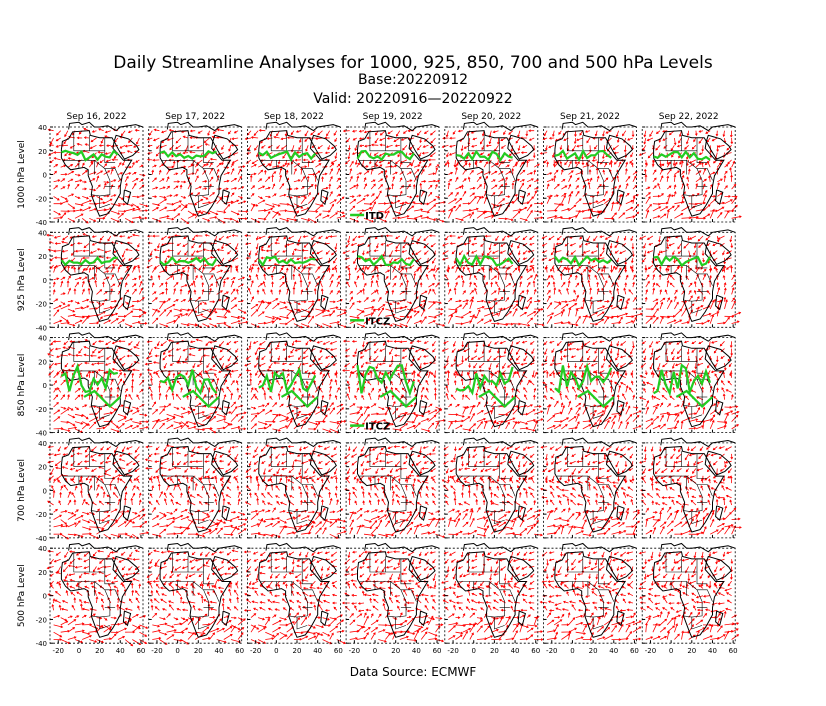 This screenshot has width=826, height=706. I want to click on date-label: Sep 17, 2022, so click(195, 117).